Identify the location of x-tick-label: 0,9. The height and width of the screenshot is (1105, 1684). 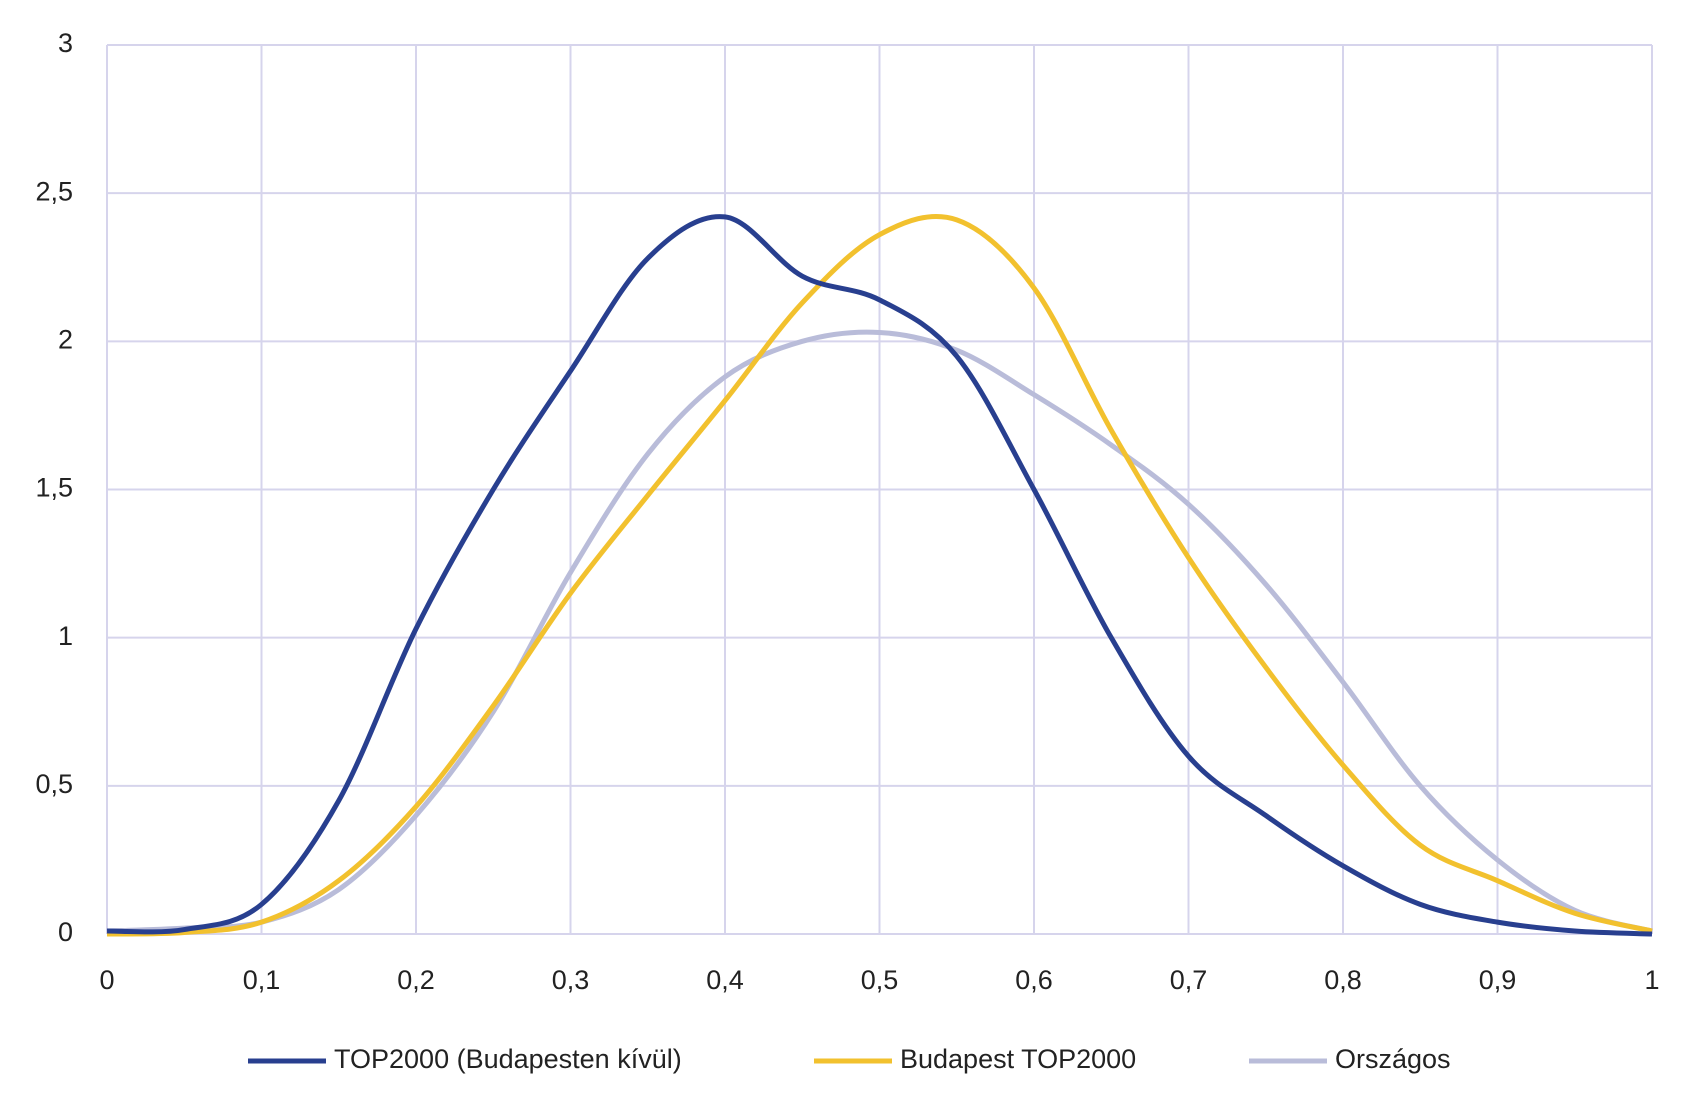
(1498, 980).